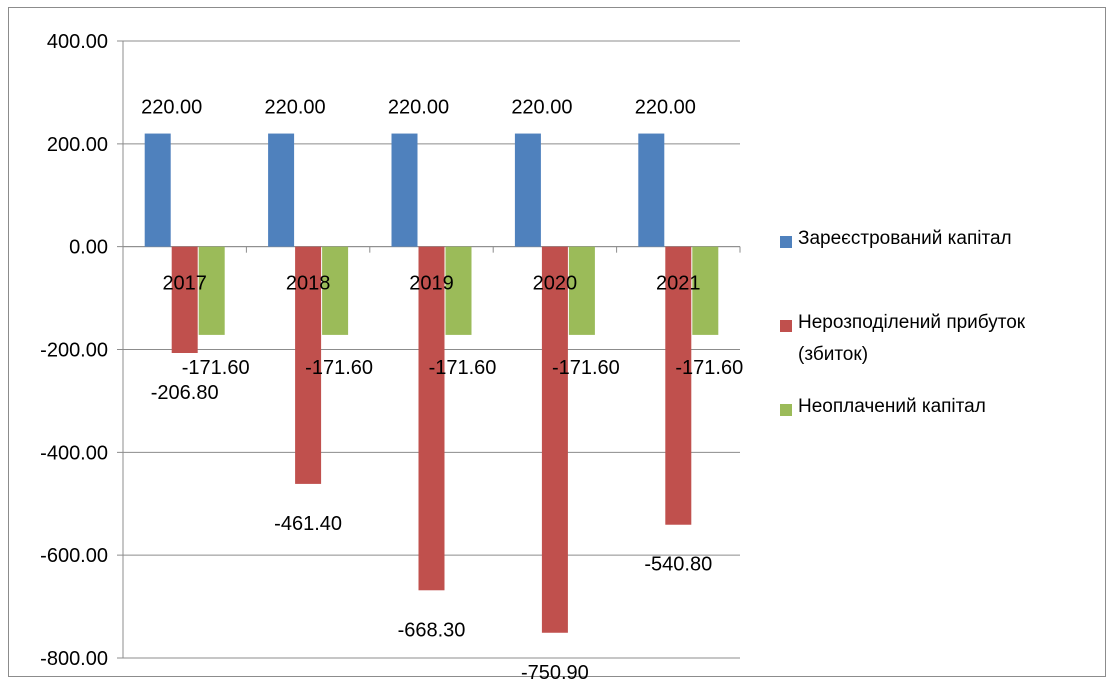 The height and width of the screenshot is (682, 1116). Describe the element at coordinates (432, 630) in the screenshot. I see `data-label: -668.30` at that location.